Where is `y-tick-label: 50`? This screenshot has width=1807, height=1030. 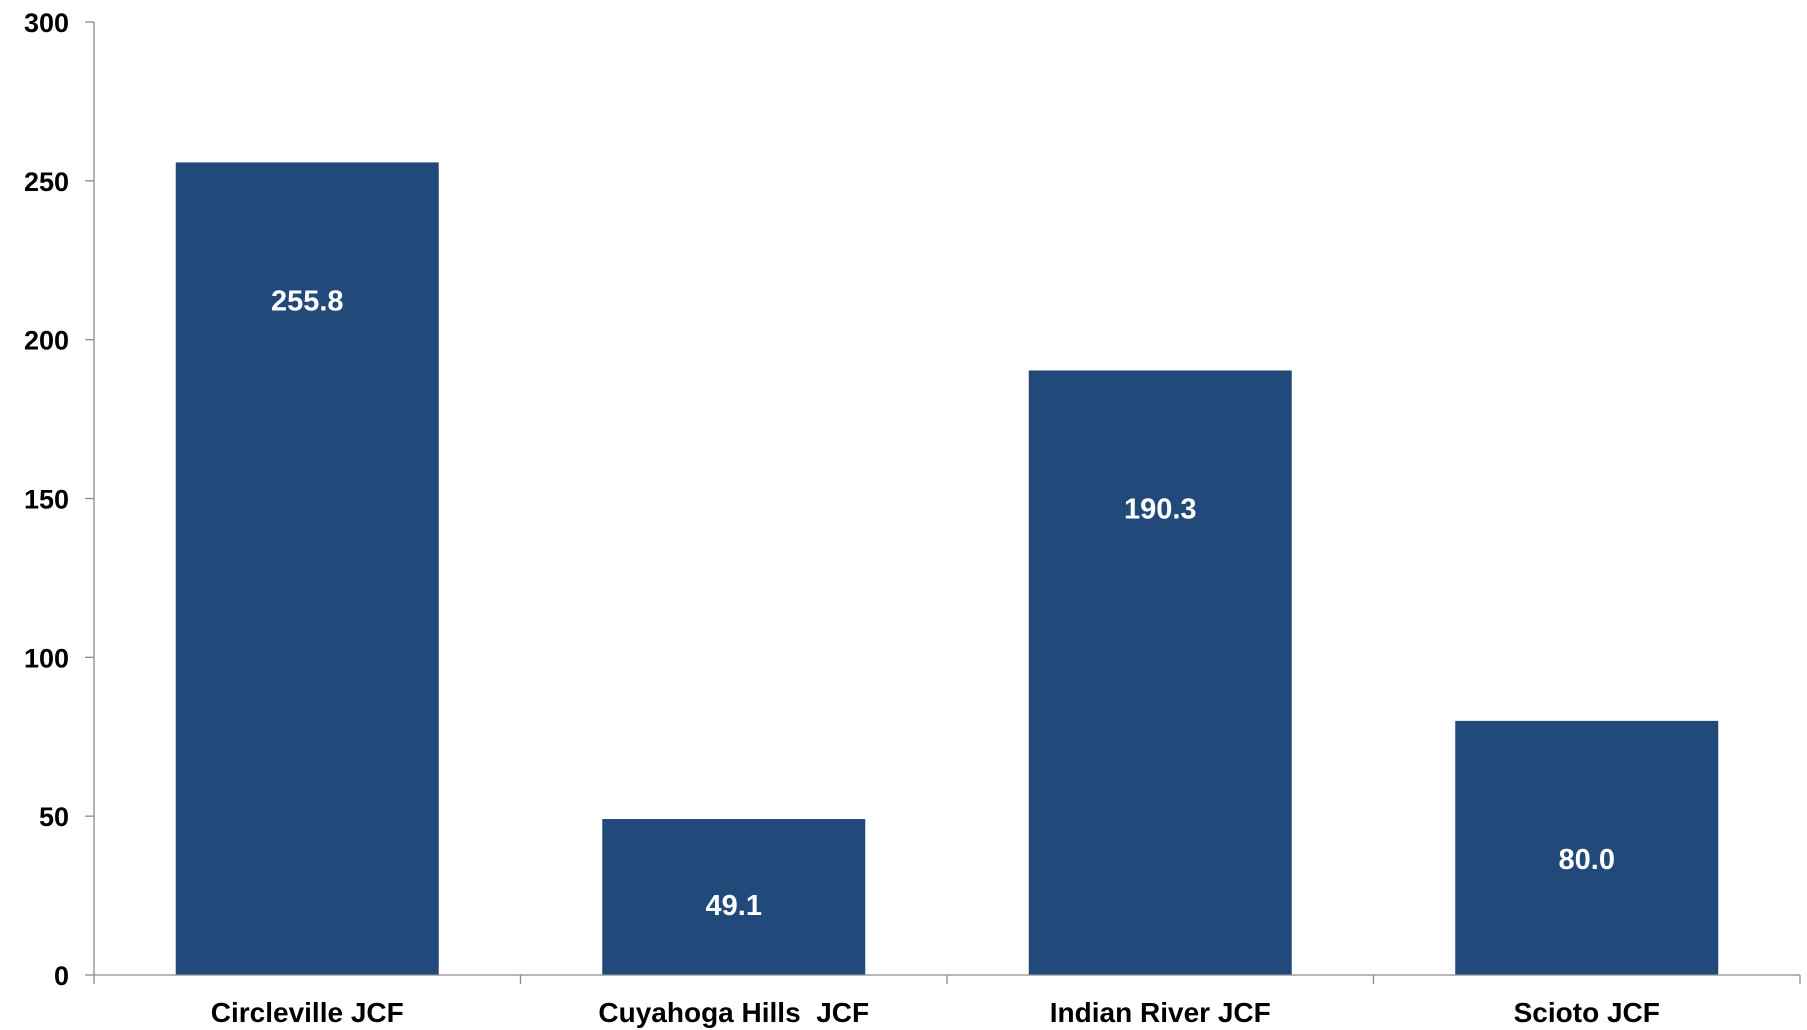
y-tick-label: 50 is located at coordinates (54, 817).